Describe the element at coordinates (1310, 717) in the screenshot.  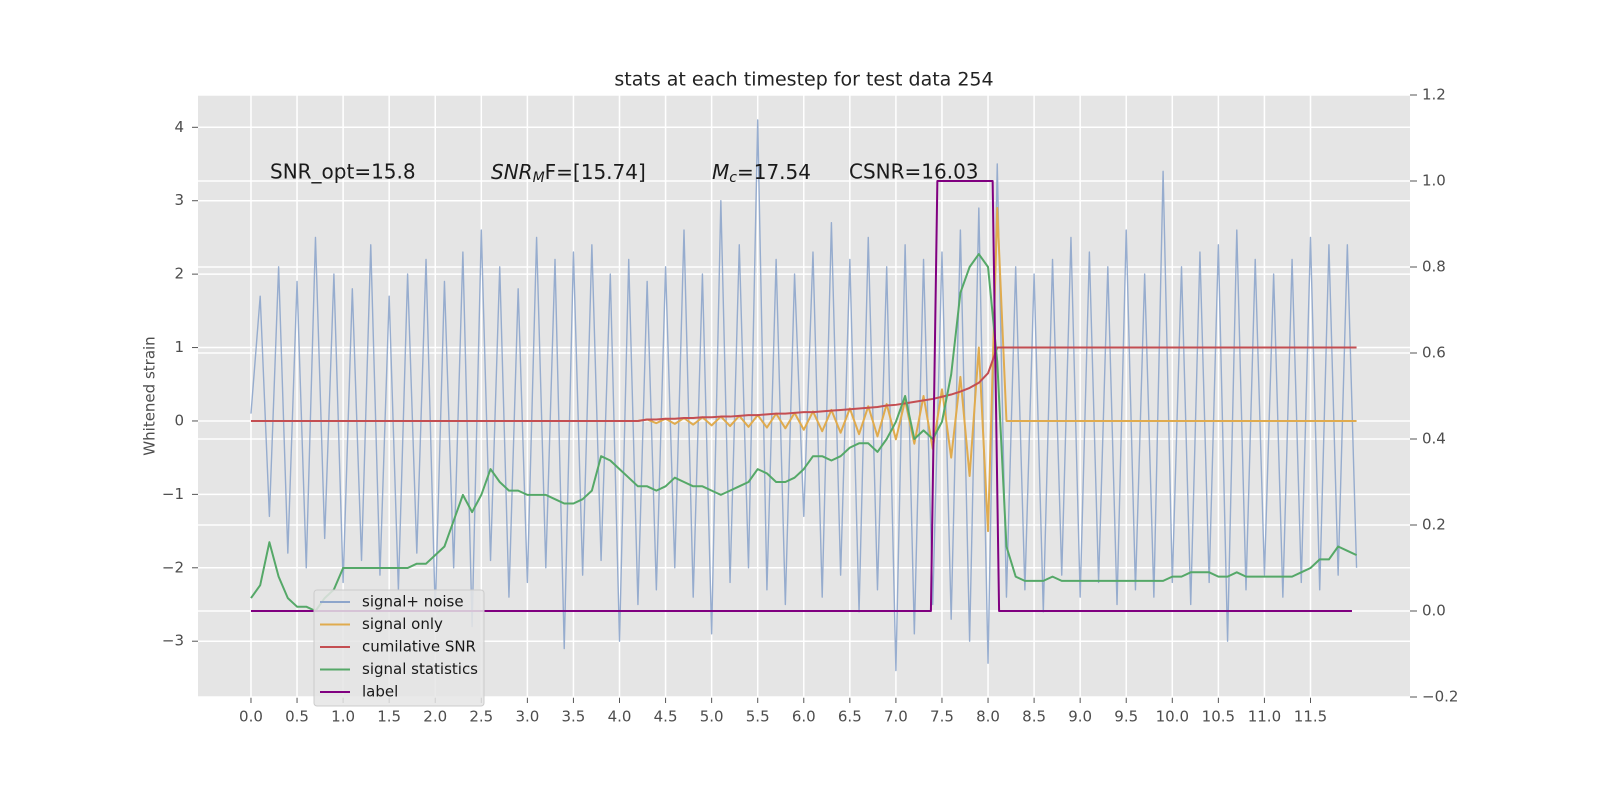
I see `x-tick-label: 11.5` at that location.